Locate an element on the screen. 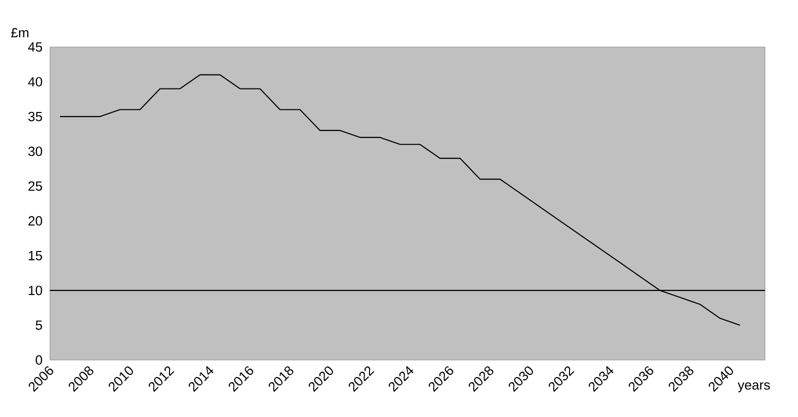 The width and height of the screenshot is (798, 417). y-tick-label: 0 is located at coordinates (39, 360).